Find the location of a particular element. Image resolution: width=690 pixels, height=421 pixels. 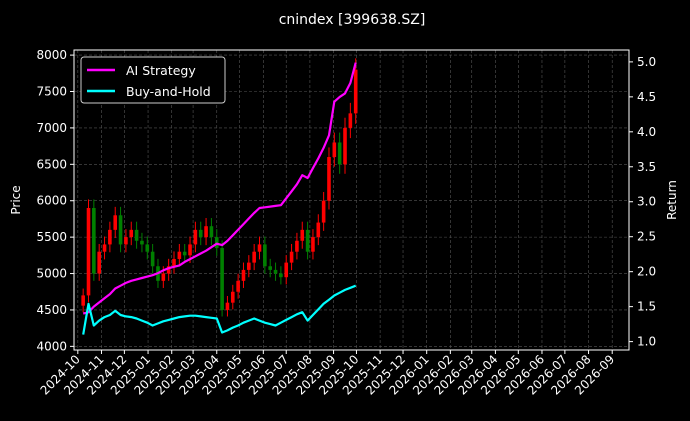

buy-and-hold-line is located at coordinates (219, 309).